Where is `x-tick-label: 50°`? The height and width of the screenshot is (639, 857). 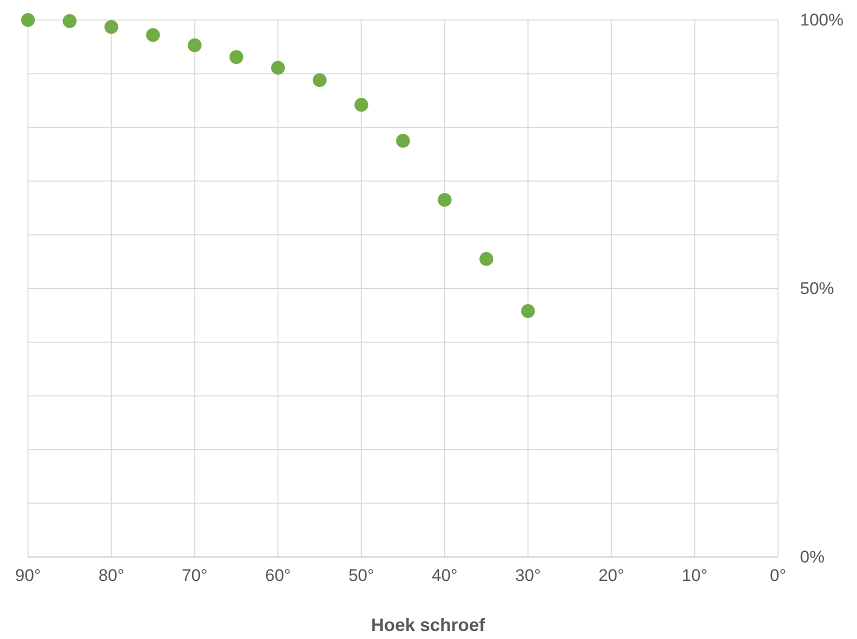 x-tick-label: 50° is located at coordinates (361, 576).